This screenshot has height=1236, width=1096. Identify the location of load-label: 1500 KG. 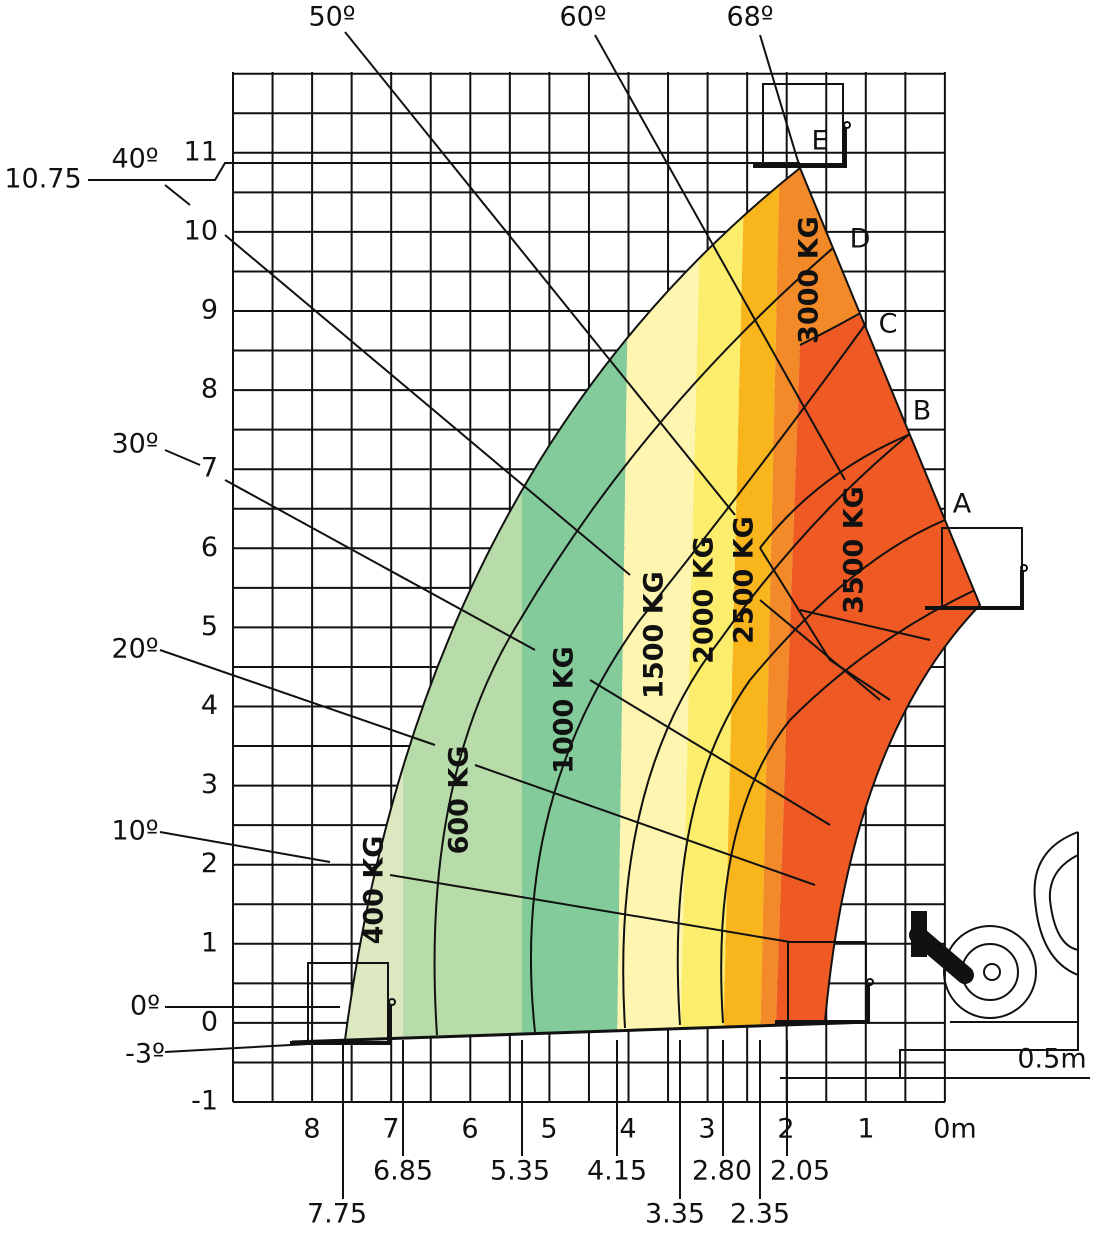
(654, 635).